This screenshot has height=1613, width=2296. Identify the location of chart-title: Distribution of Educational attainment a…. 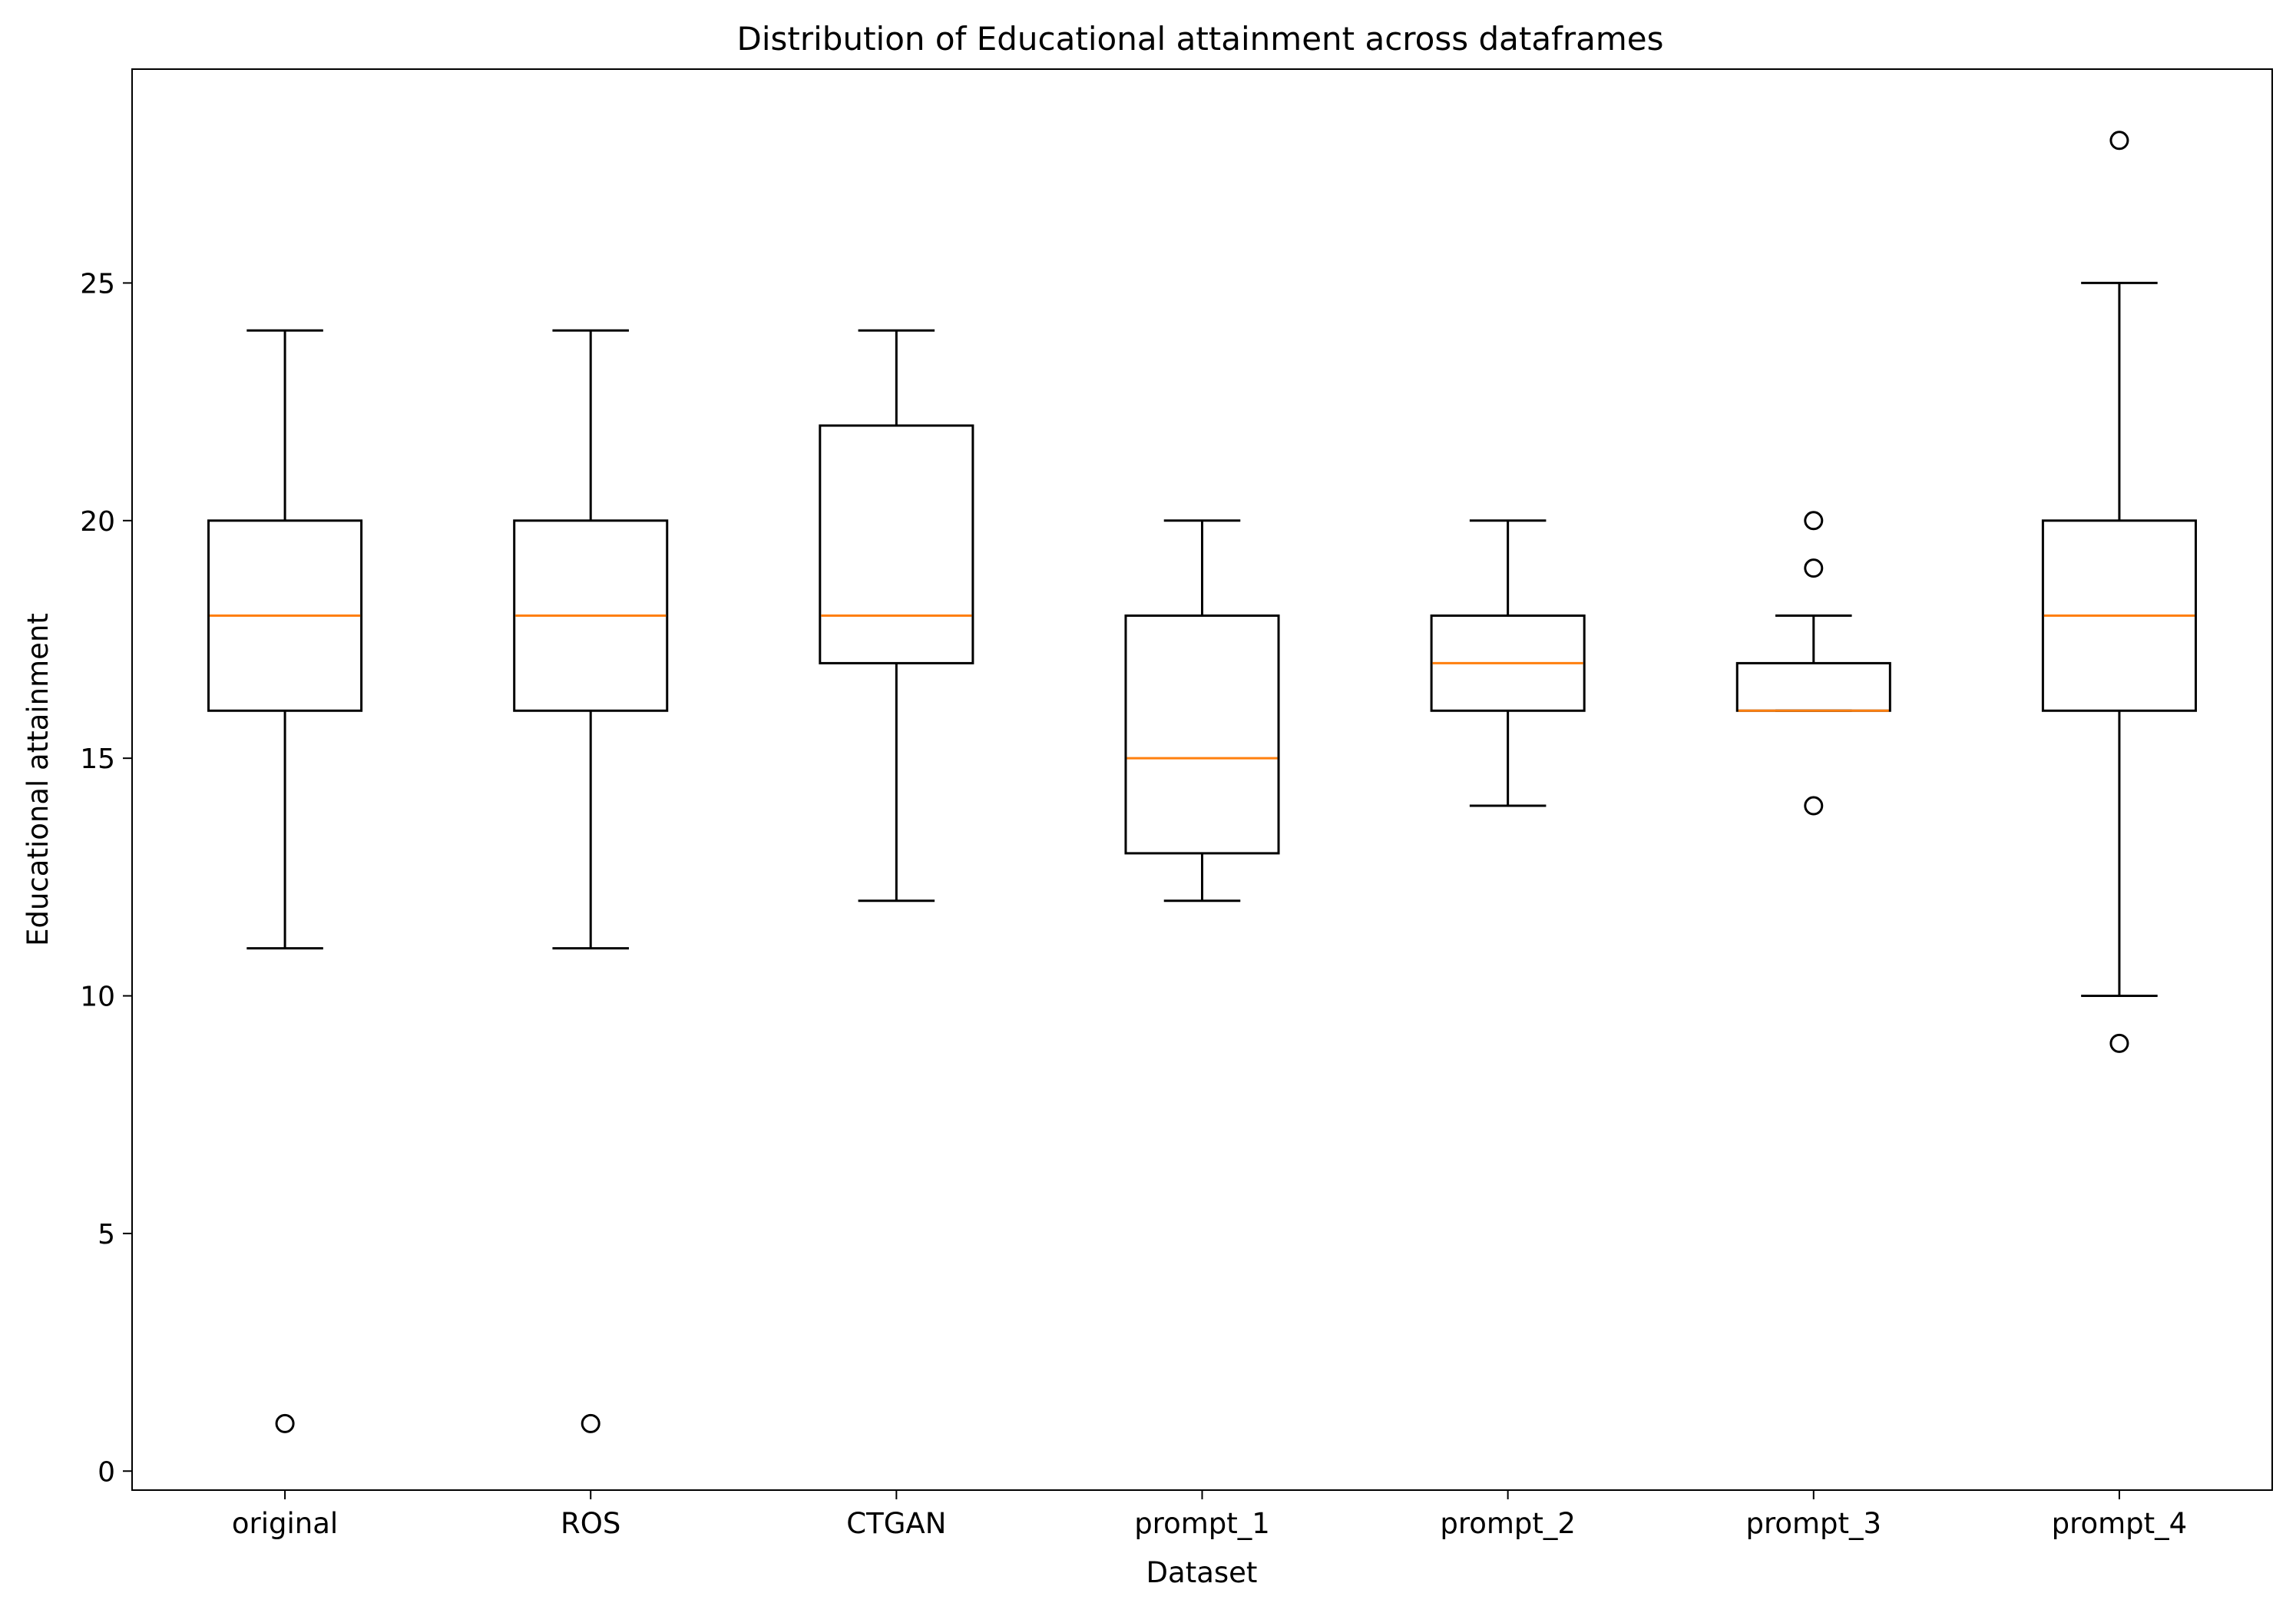
(1200, 39).